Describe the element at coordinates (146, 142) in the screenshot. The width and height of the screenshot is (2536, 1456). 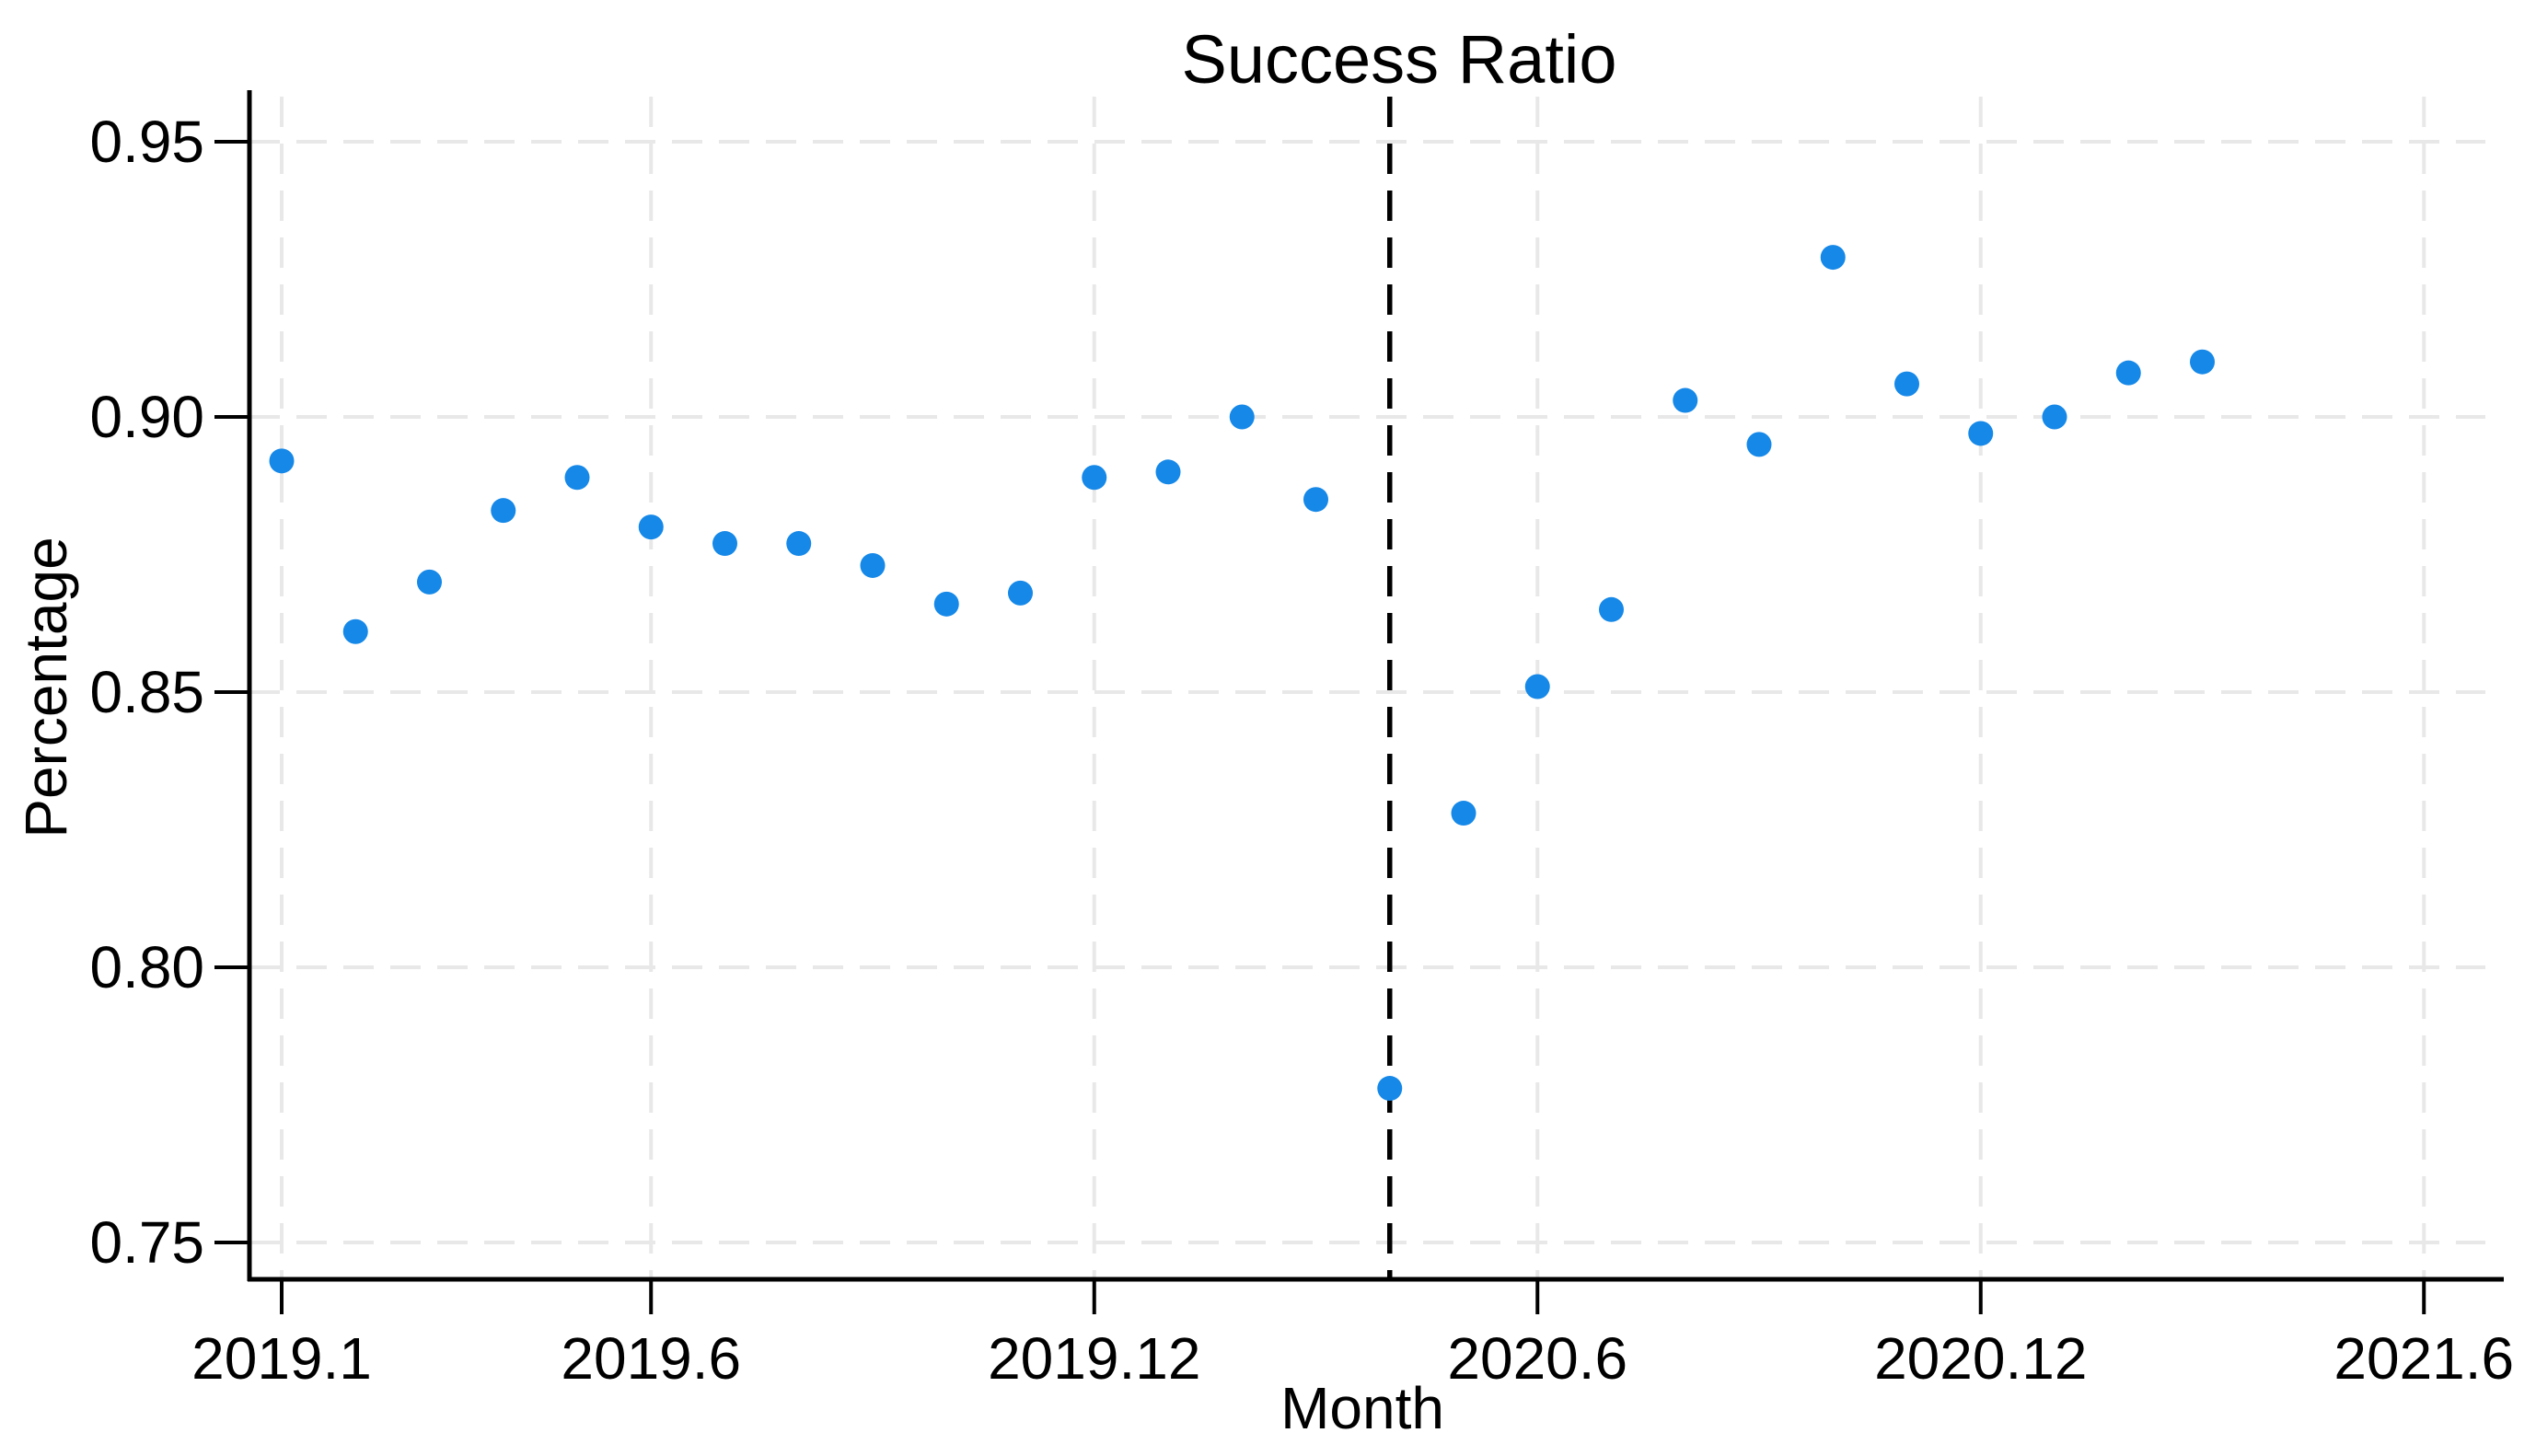
I see `y-tick-label: 0.95` at that location.